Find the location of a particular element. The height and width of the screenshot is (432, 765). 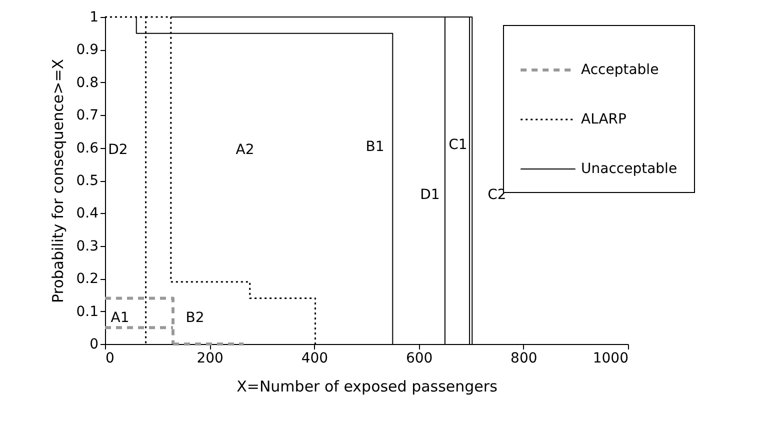

annotation: A1 is located at coordinates (120, 318).